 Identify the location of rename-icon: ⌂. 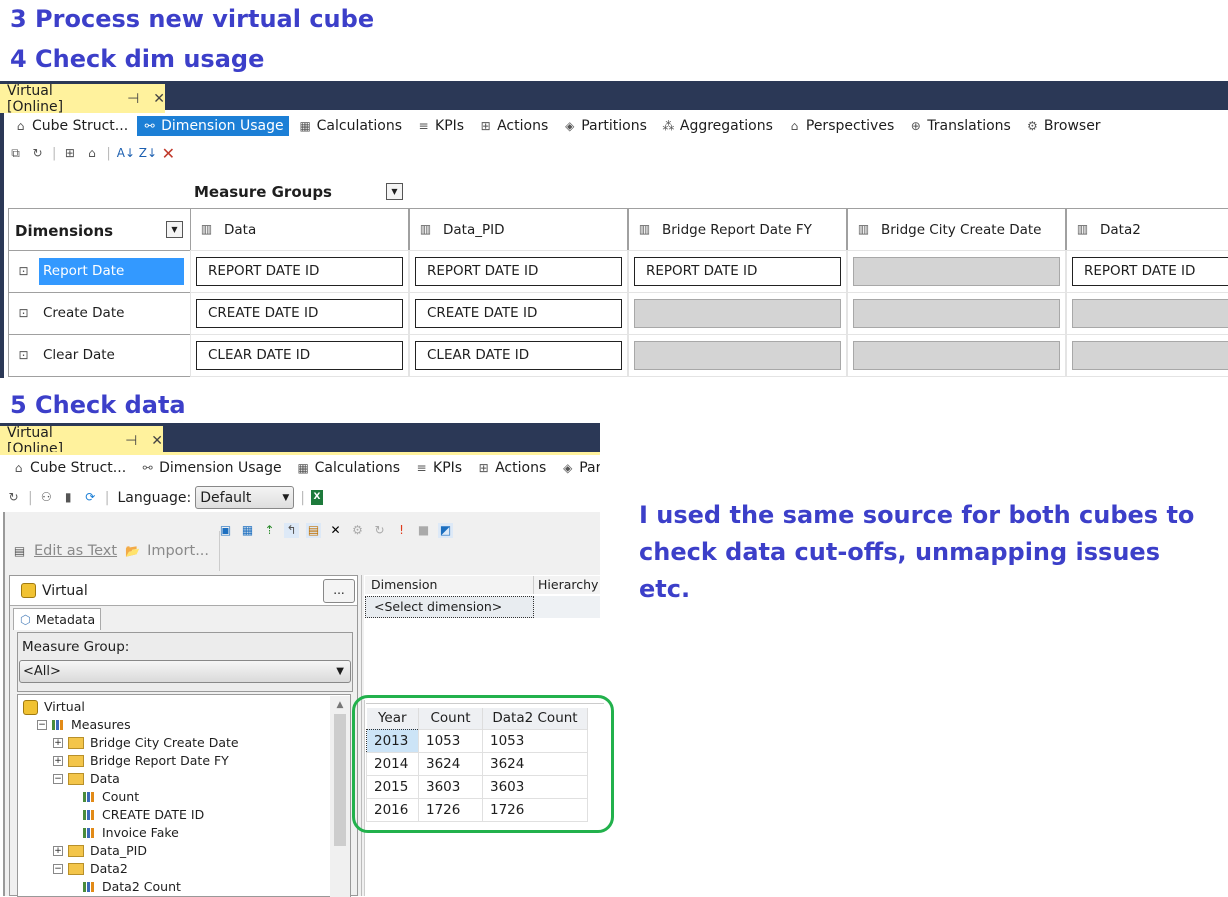
(92, 153).